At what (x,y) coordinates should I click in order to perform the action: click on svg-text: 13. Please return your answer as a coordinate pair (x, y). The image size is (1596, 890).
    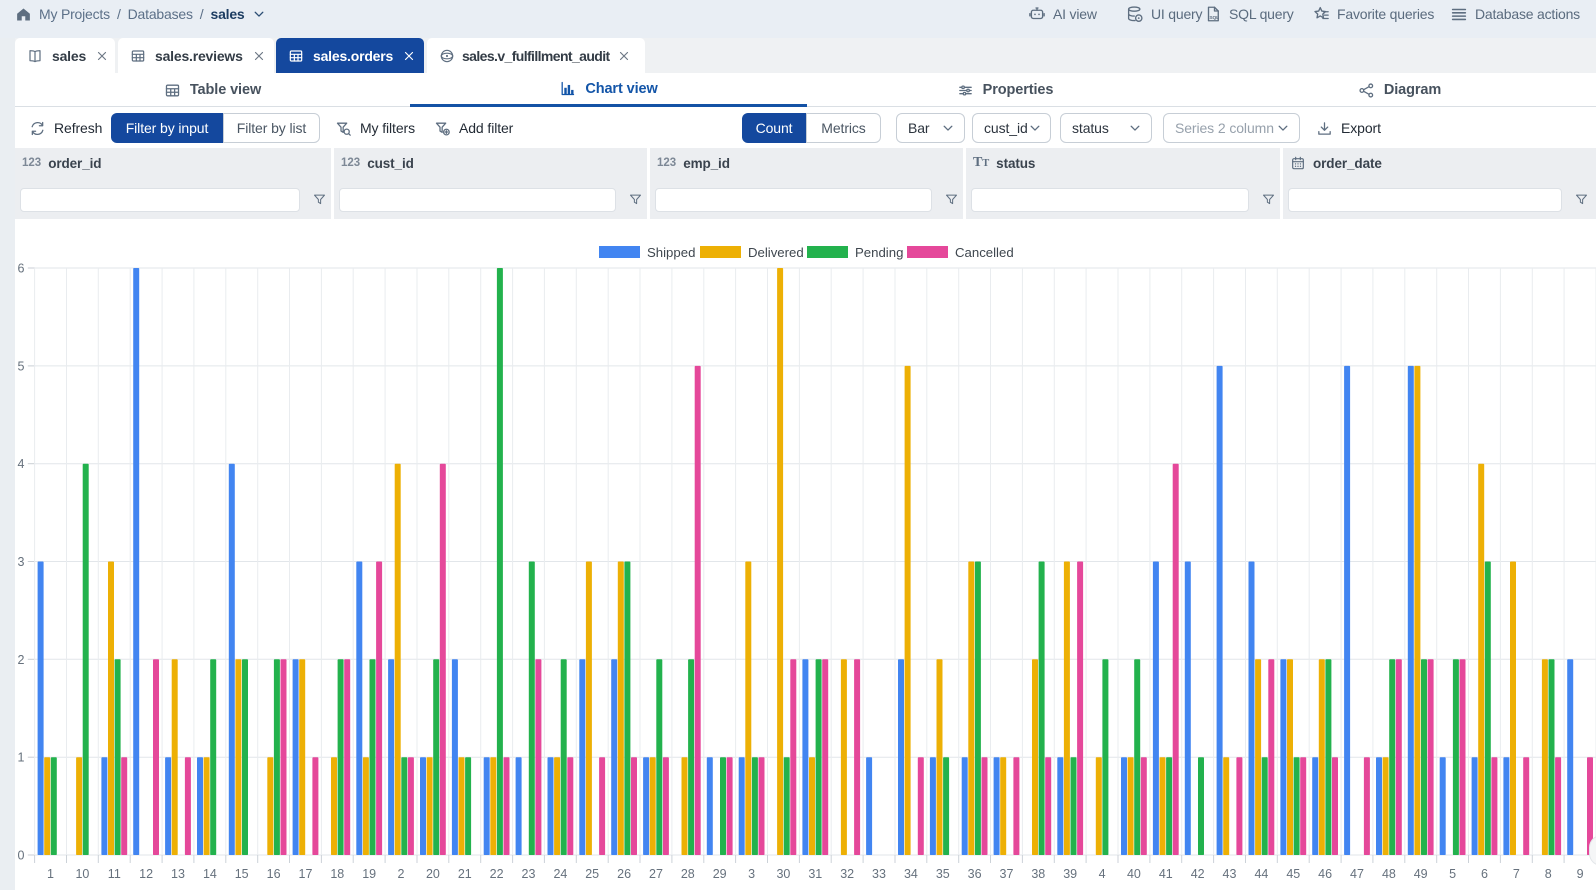
    Looking at the image, I should click on (178, 874).